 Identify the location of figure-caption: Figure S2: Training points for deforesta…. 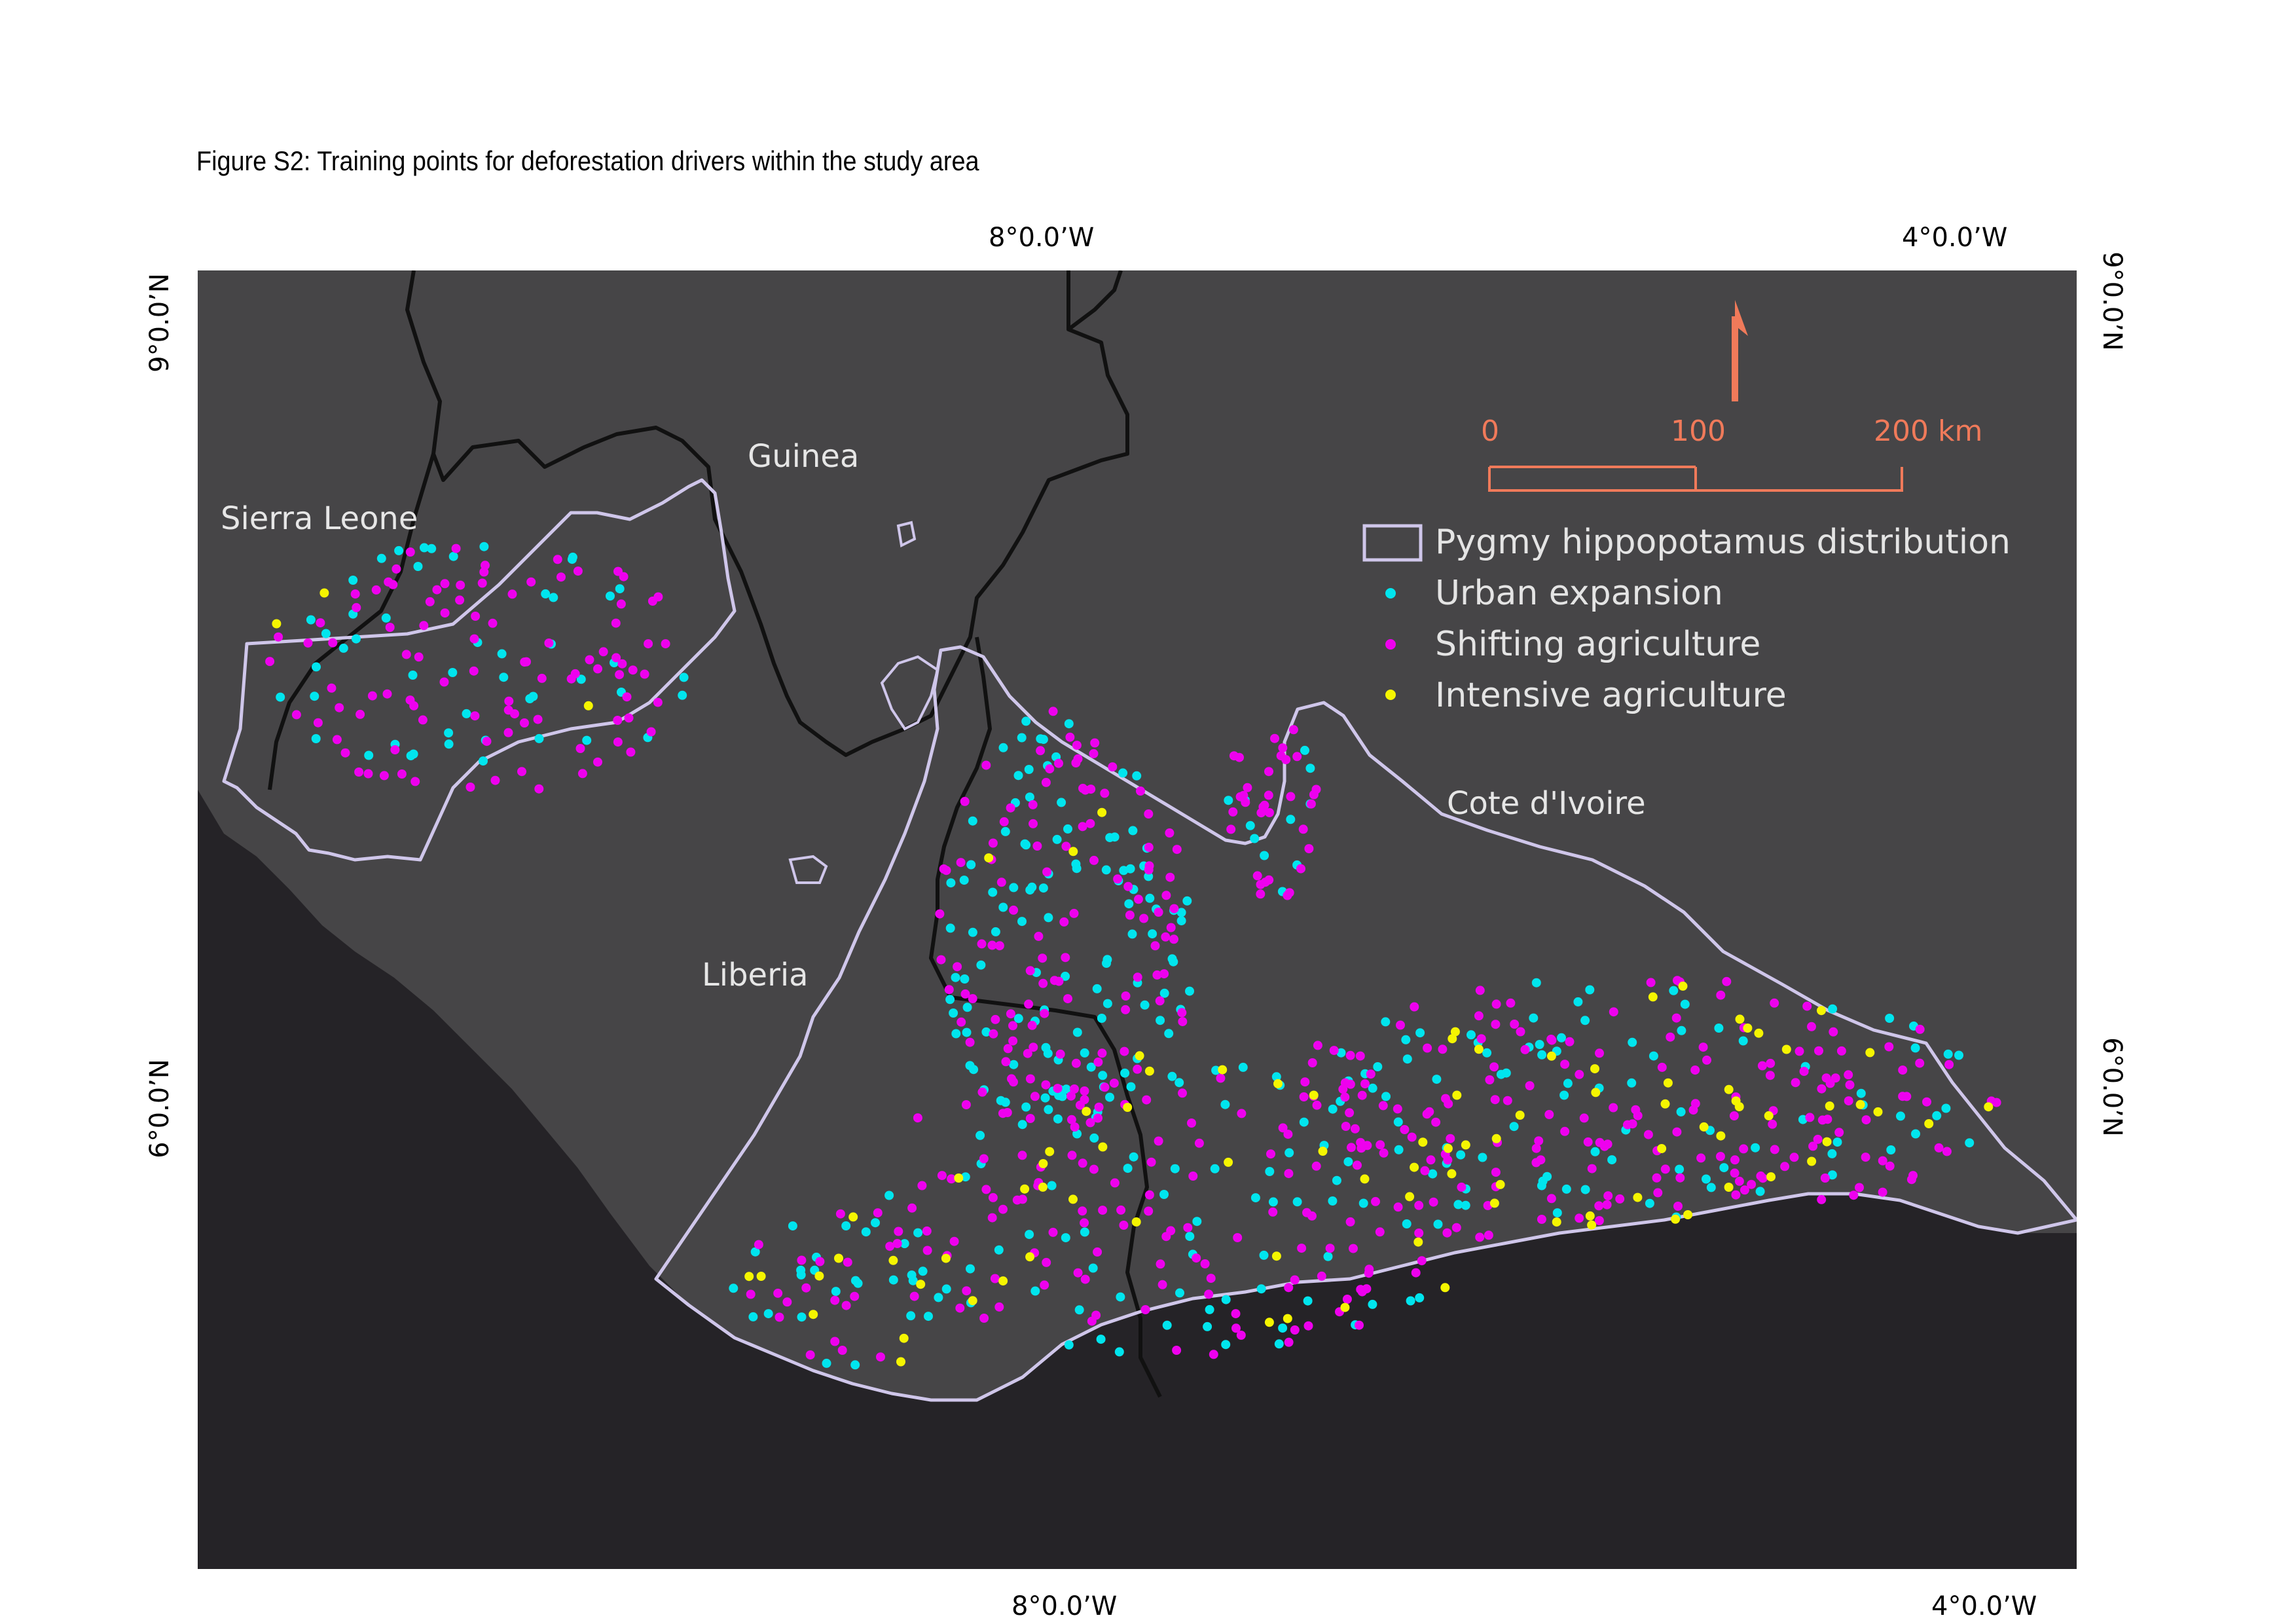
(587, 160).